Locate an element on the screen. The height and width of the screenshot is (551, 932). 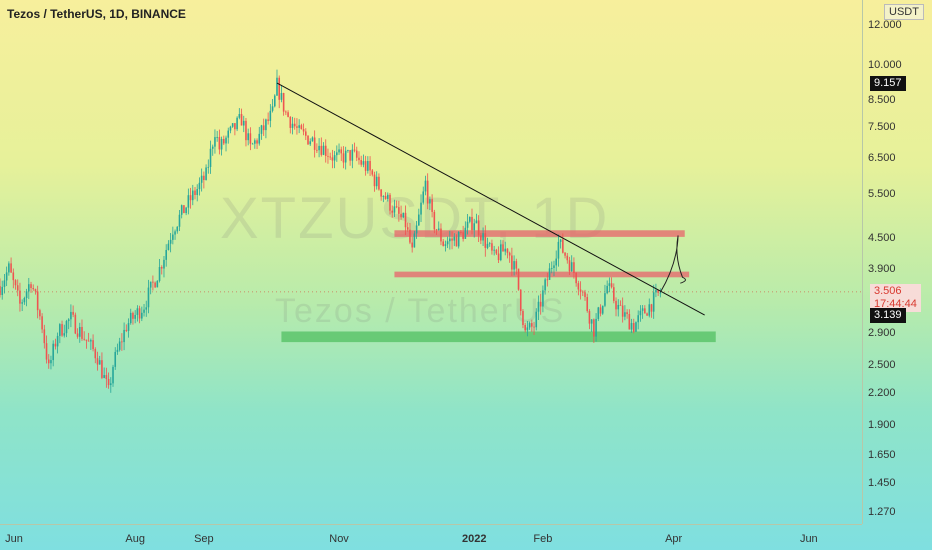
price-tick-label: 2.200 is located at coordinates (882, 392).